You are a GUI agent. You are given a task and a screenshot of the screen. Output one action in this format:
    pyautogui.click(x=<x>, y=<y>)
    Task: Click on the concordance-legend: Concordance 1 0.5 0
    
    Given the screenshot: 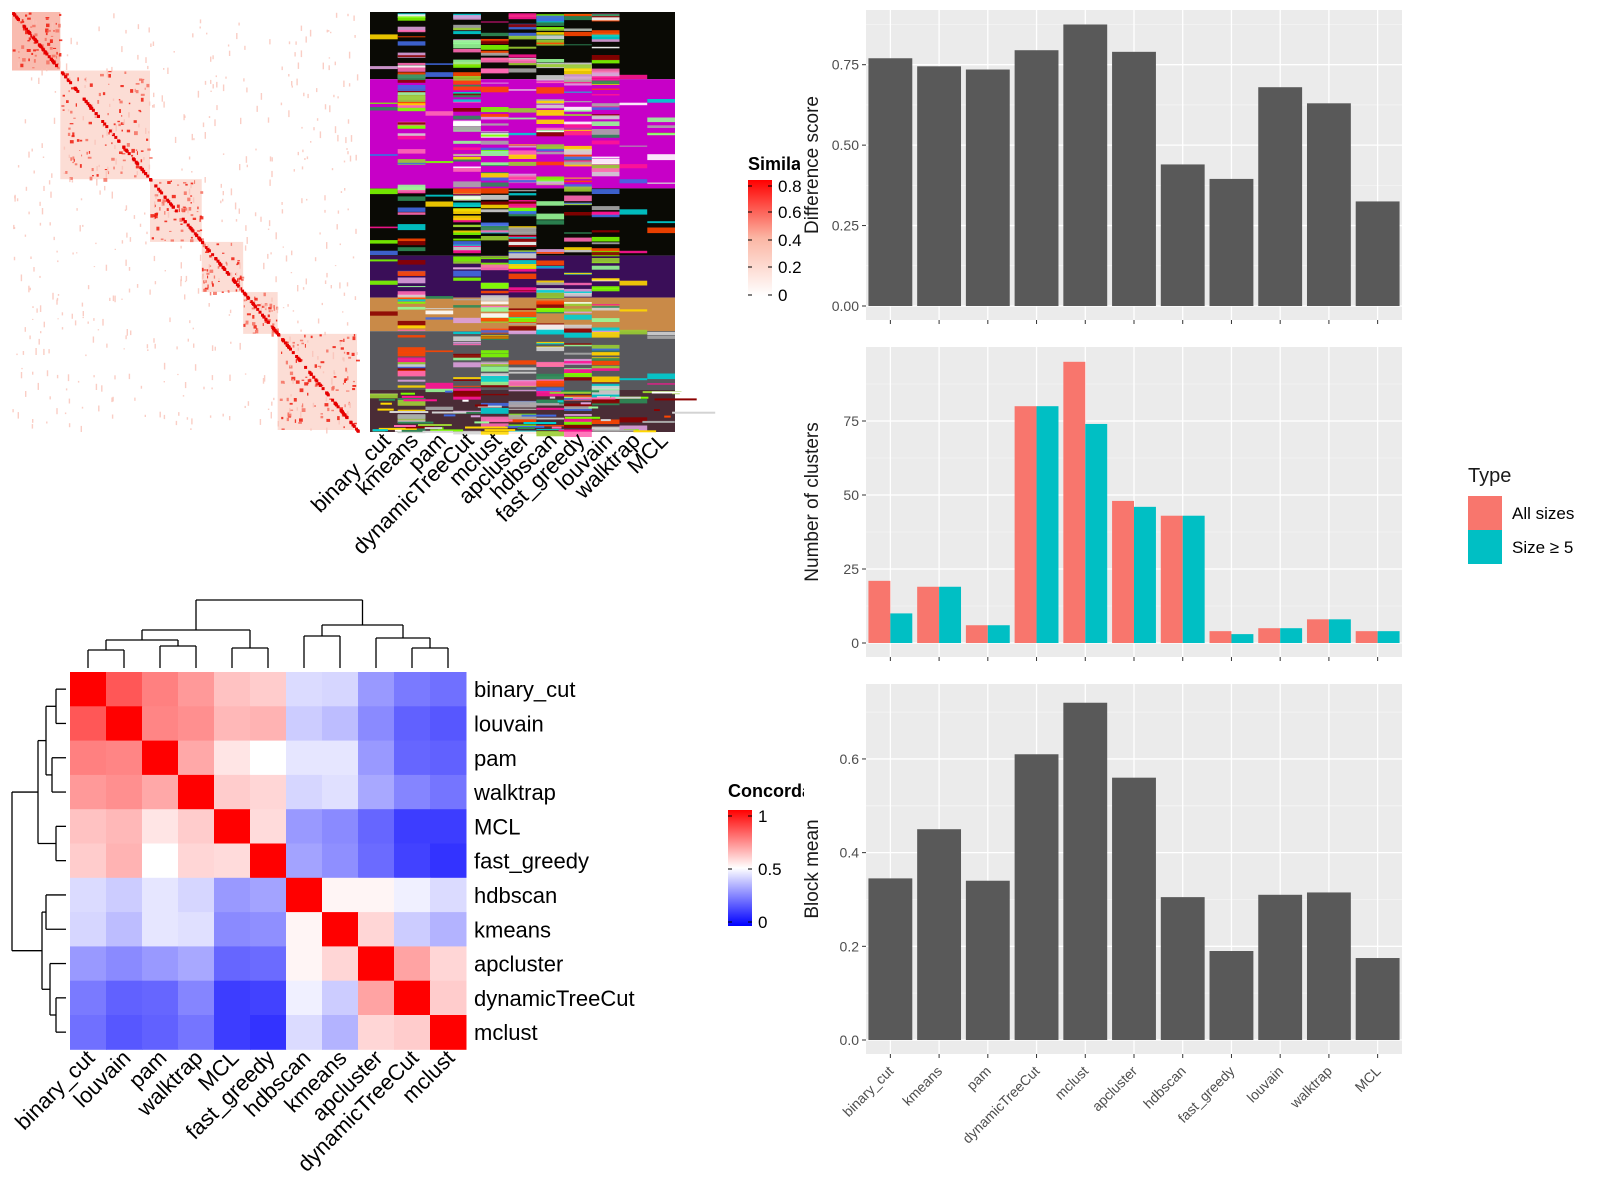 What is the action you would take?
    pyautogui.click(x=785, y=856)
    